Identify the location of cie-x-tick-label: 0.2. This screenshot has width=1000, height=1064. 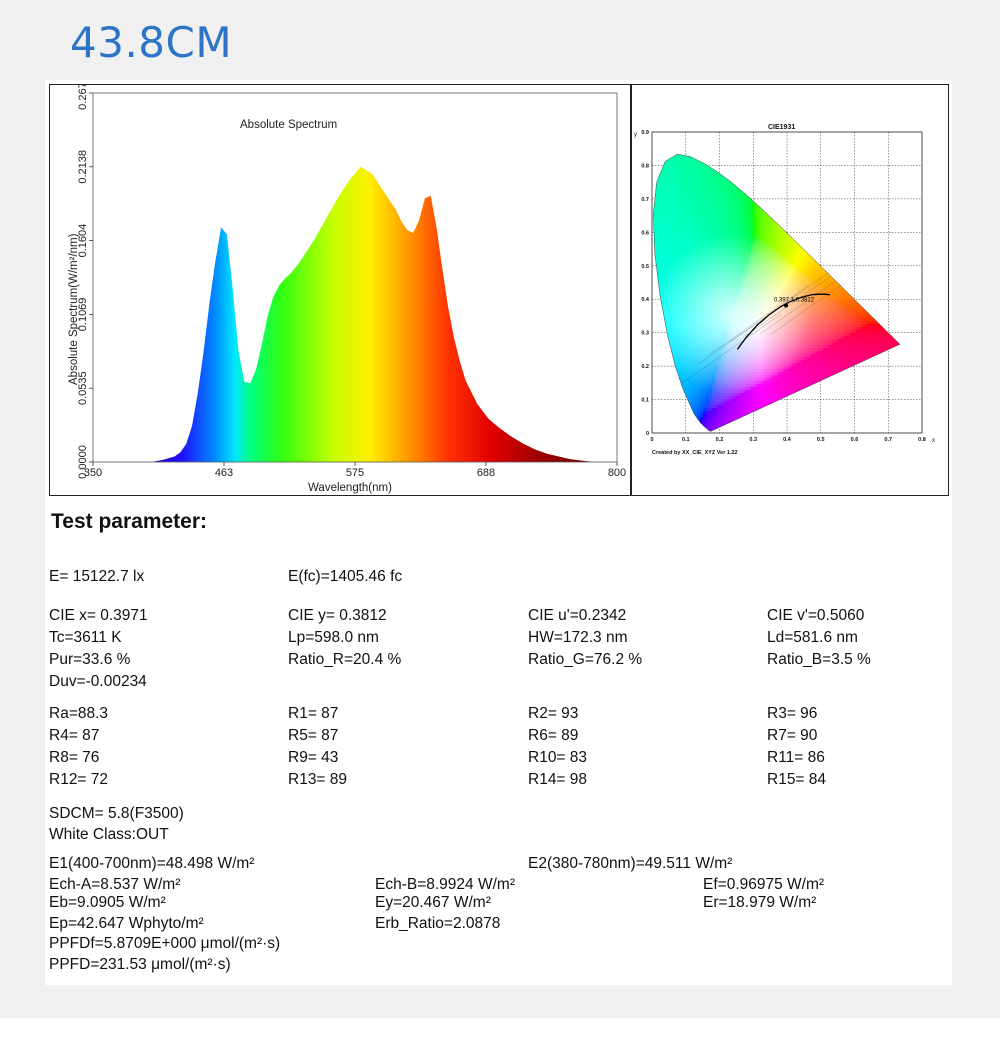
(720, 440).